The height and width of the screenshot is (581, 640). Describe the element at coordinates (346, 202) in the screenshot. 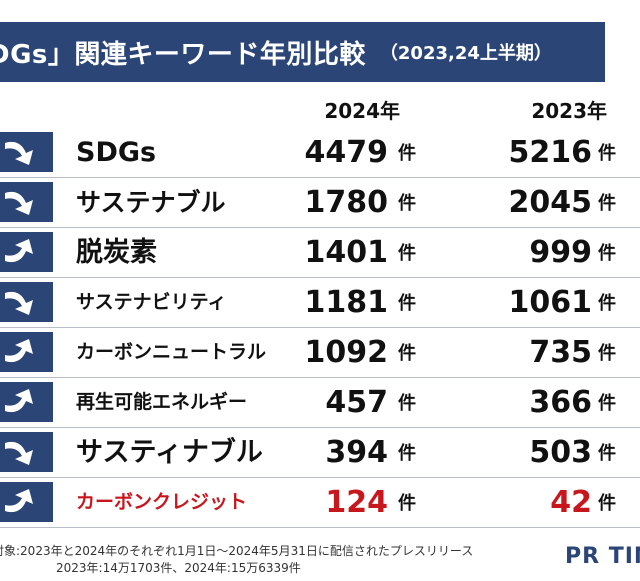

I see `value-2024: 1780` at that location.